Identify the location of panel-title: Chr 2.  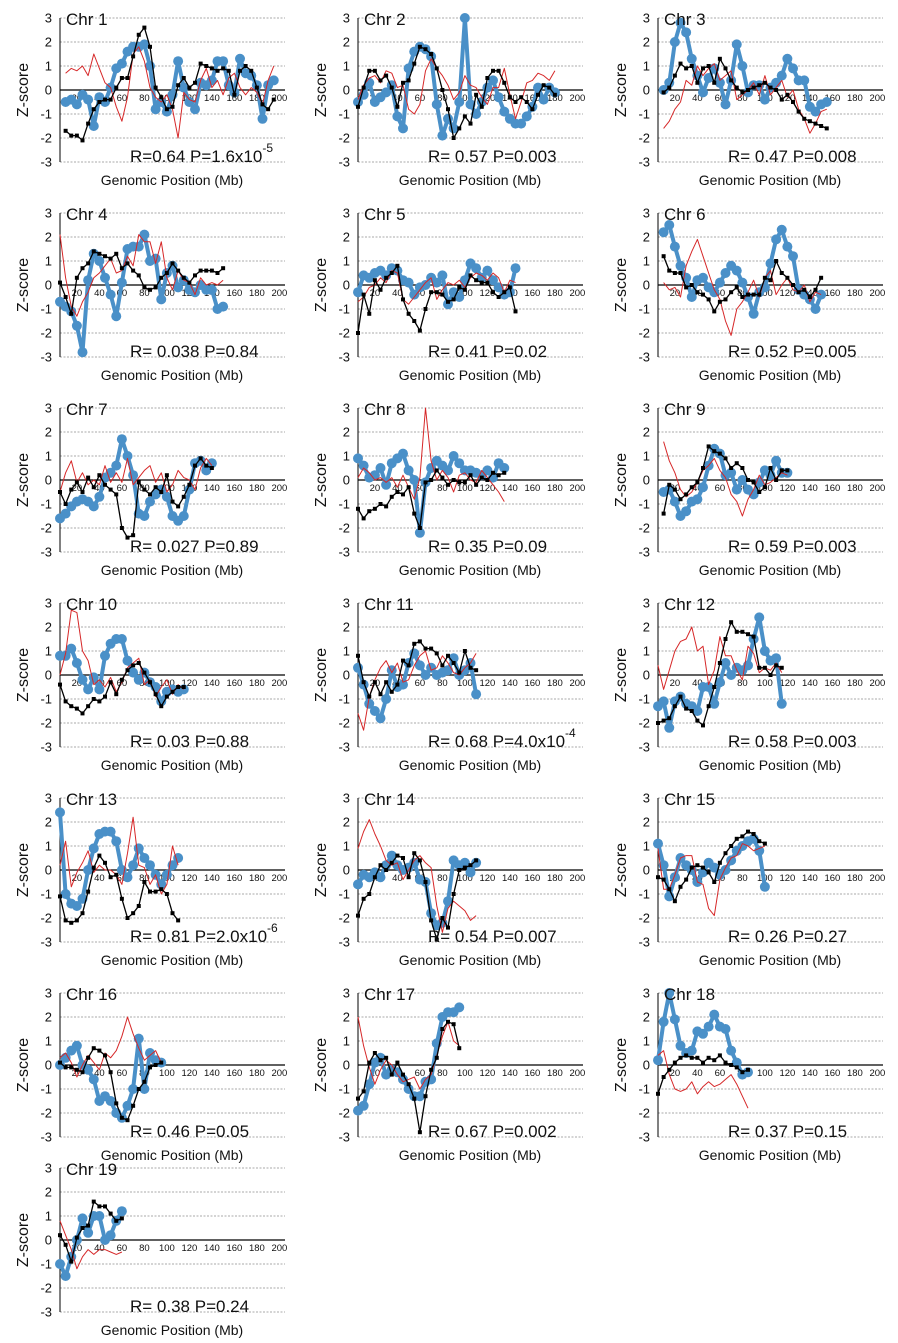
(385, 19).